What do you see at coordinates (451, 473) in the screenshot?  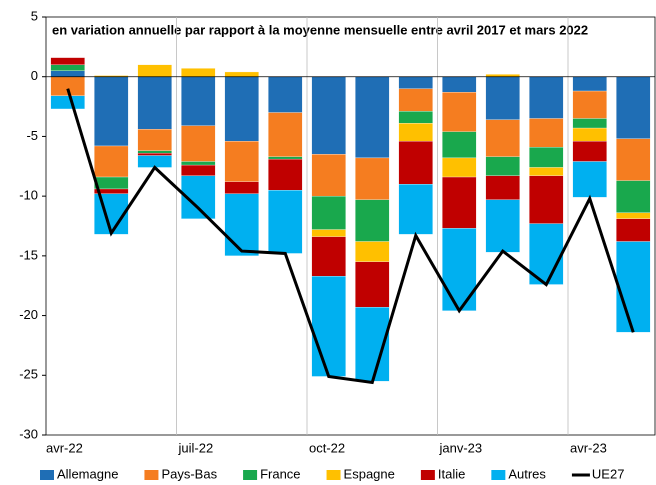 I see `legend-label: Italie` at bounding box center [451, 473].